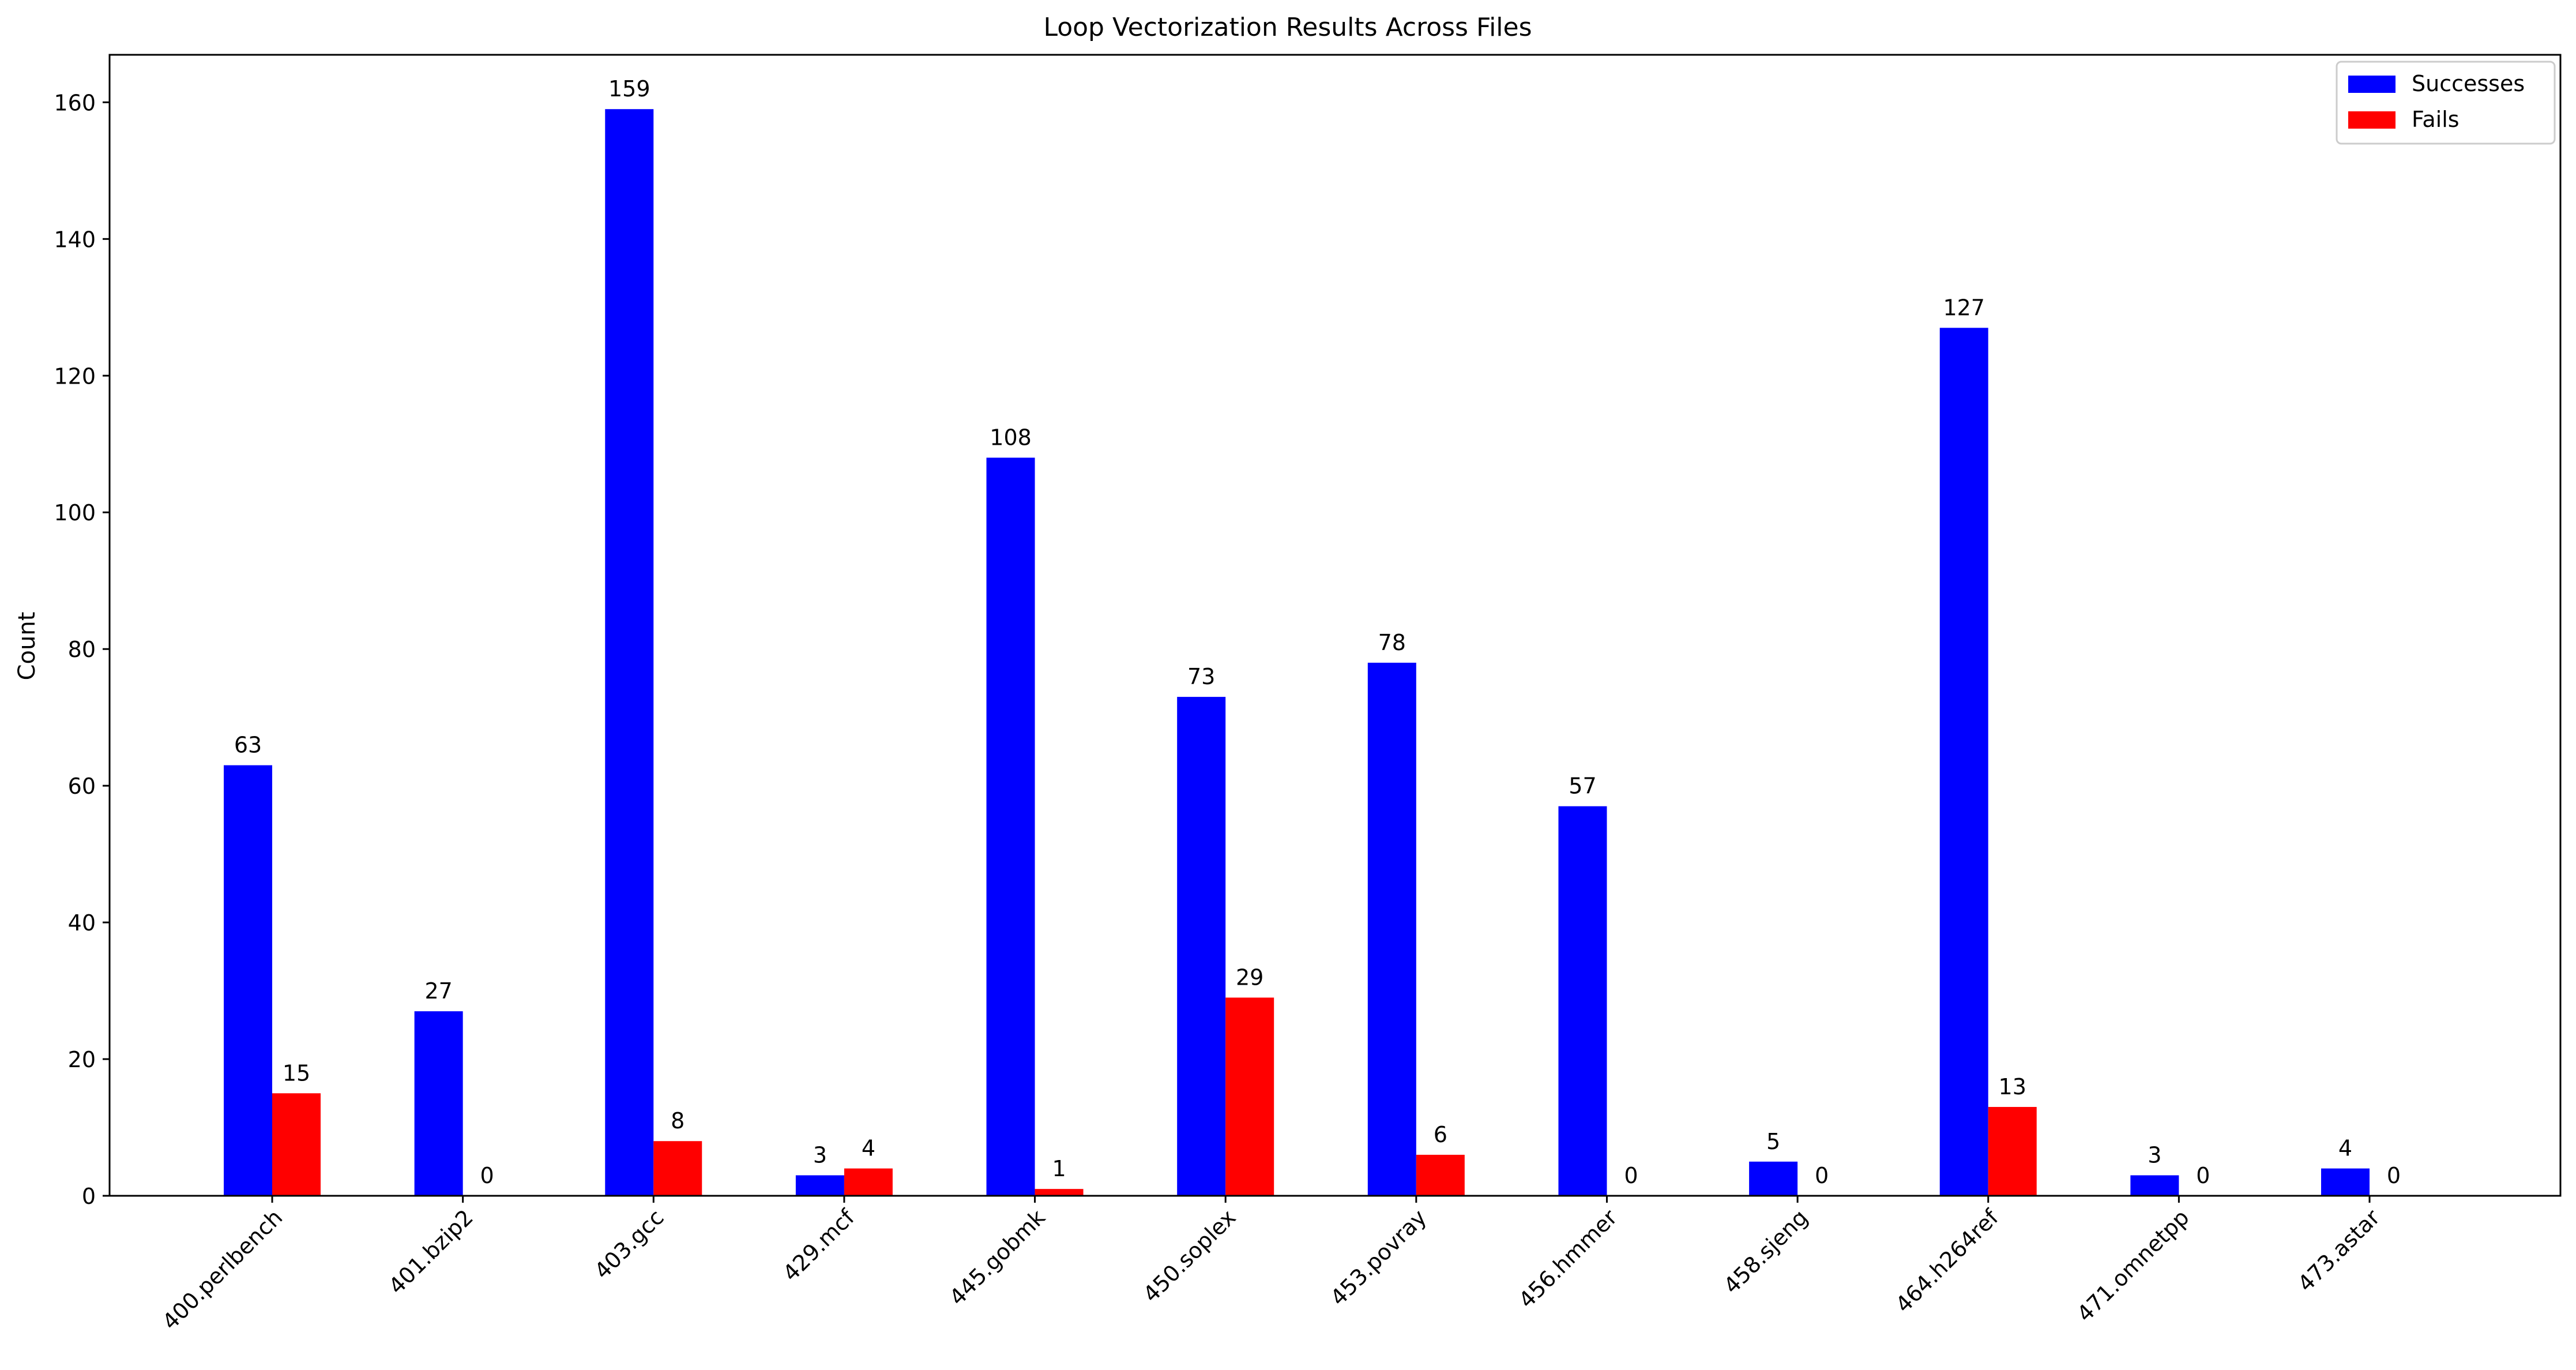 The image size is (2576, 1370). What do you see at coordinates (819, 1245) in the screenshot?
I see `x-tick-label: 429.mcf` at bounding box center [819, 1245].